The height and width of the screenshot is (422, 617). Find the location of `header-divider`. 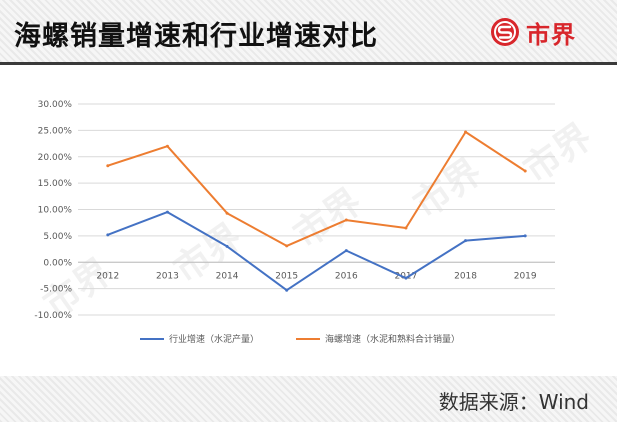

header-divider is located at coordinates (308, 63).